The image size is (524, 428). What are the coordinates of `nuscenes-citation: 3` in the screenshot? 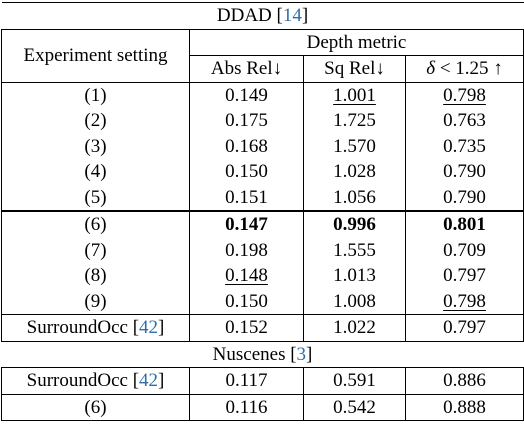 It's located at (301, 354).